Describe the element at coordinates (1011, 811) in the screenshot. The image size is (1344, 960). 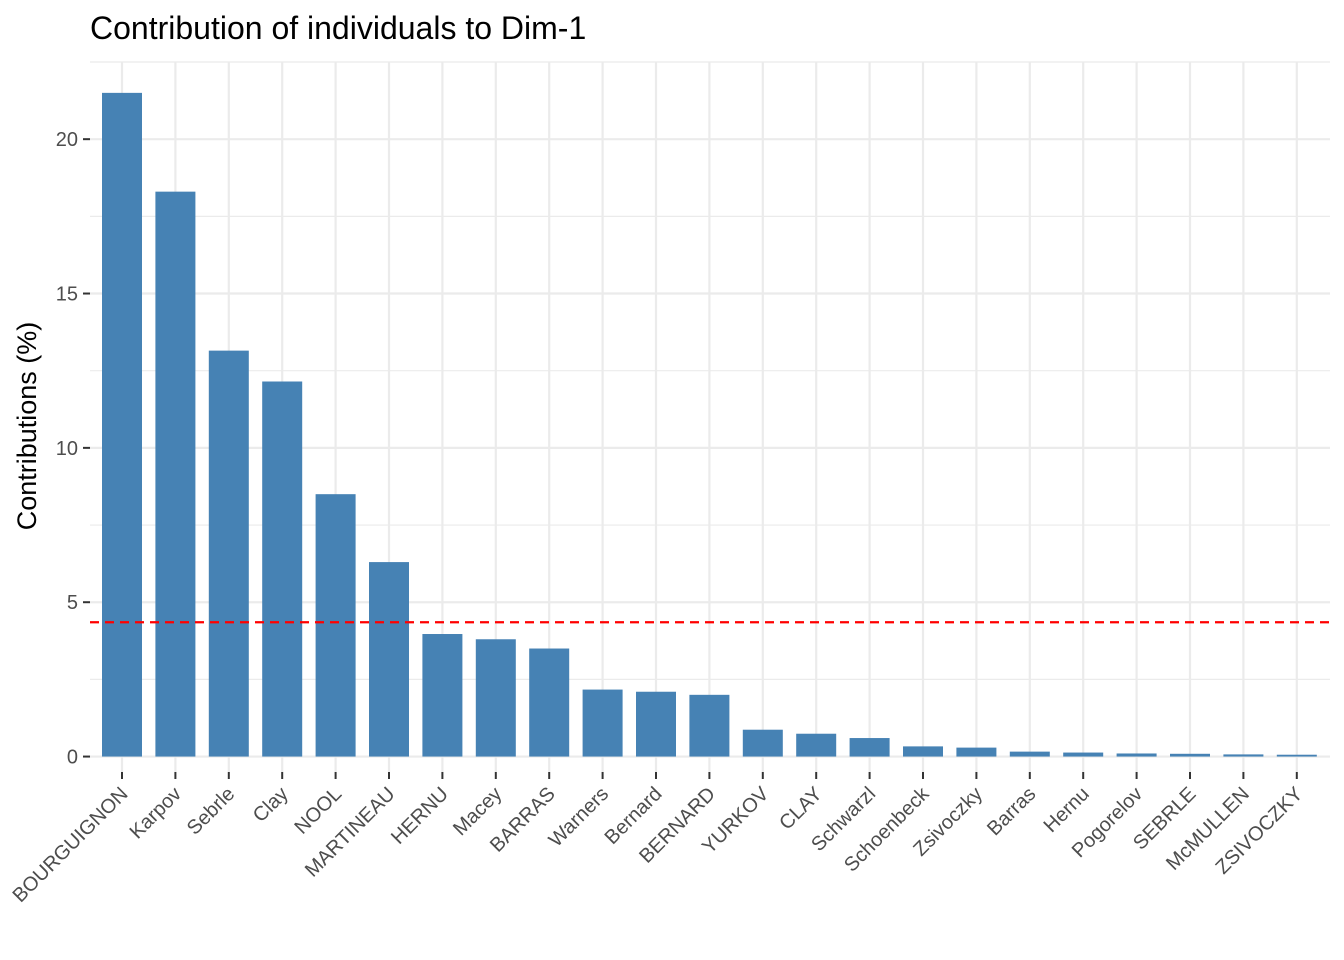
I see `x-tick-label: Barras` at that location.